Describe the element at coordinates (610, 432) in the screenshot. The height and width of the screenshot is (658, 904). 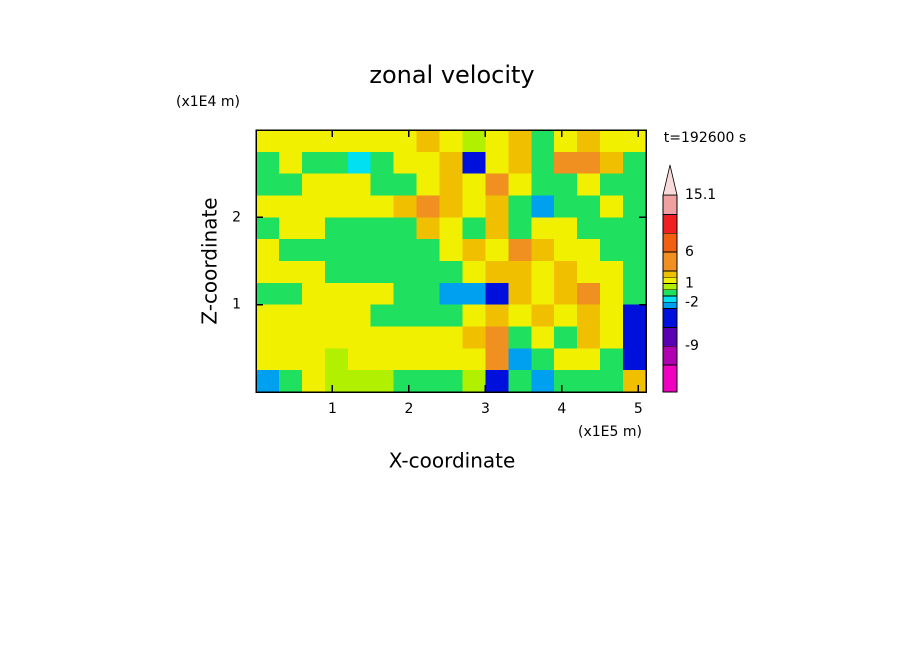
I see `x-unit: (x1E5 m)` at that location.